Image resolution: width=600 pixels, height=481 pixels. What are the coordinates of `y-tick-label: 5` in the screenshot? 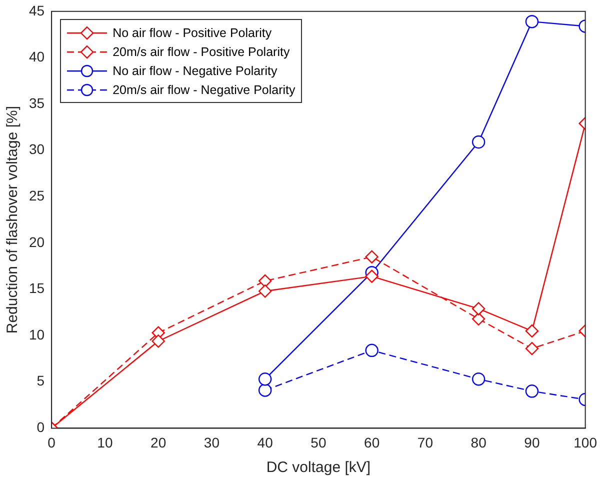 It's located at (40, 380).